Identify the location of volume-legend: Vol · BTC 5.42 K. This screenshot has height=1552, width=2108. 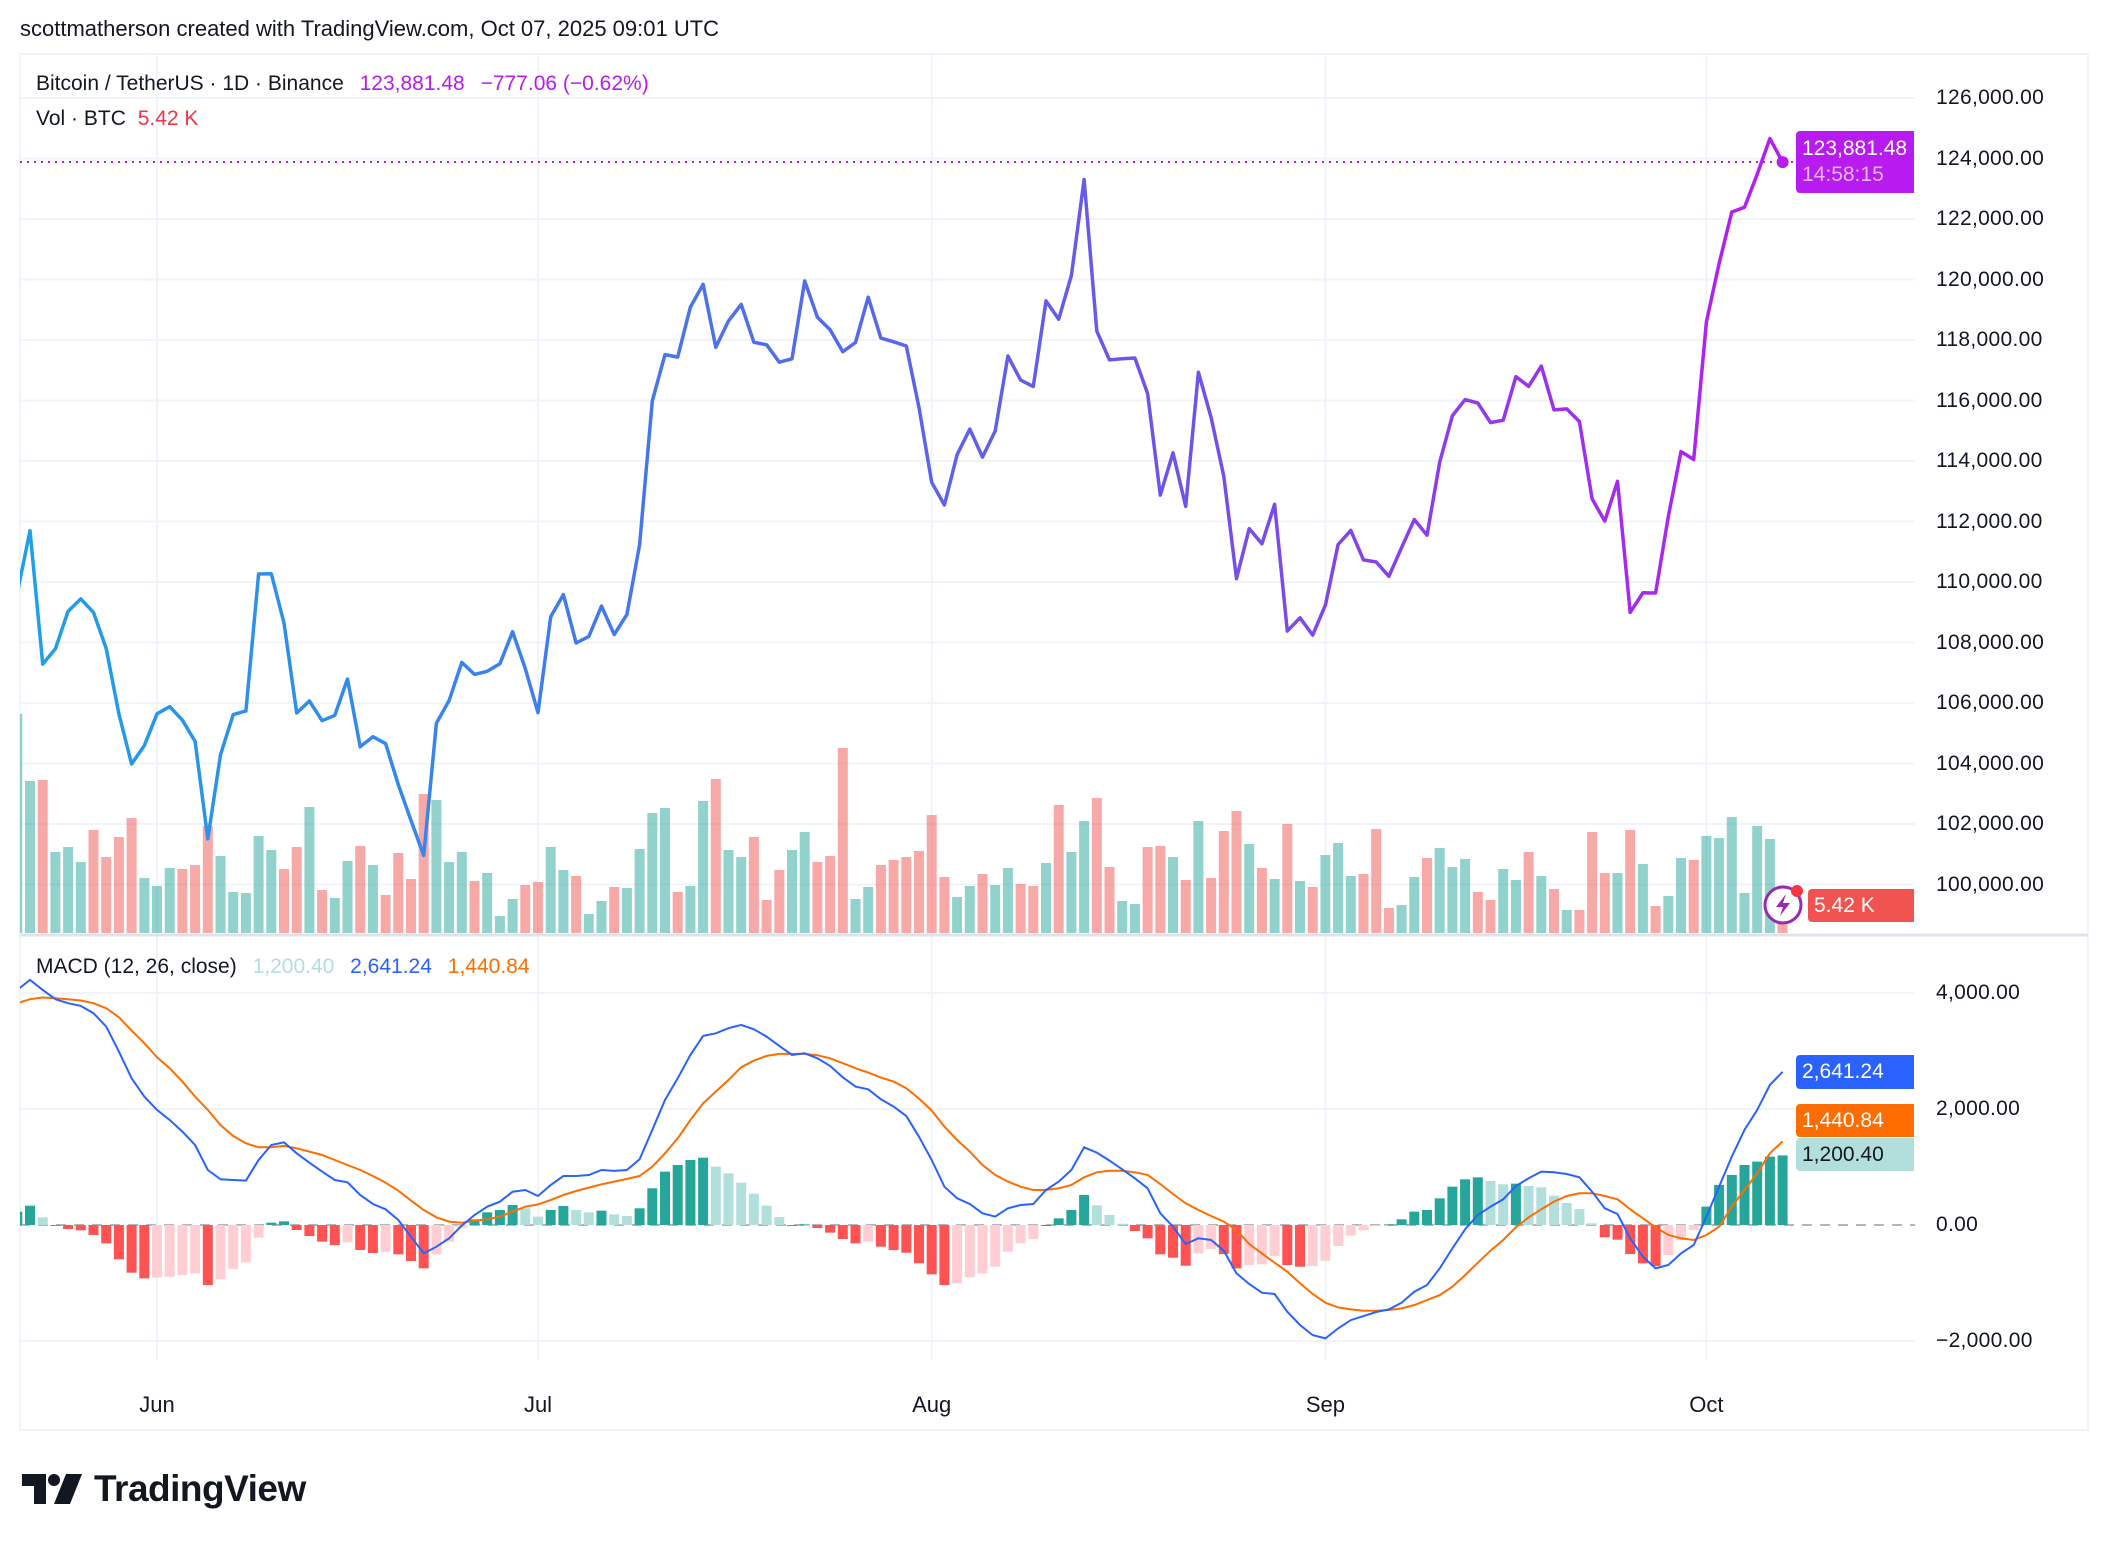
(117, 119).